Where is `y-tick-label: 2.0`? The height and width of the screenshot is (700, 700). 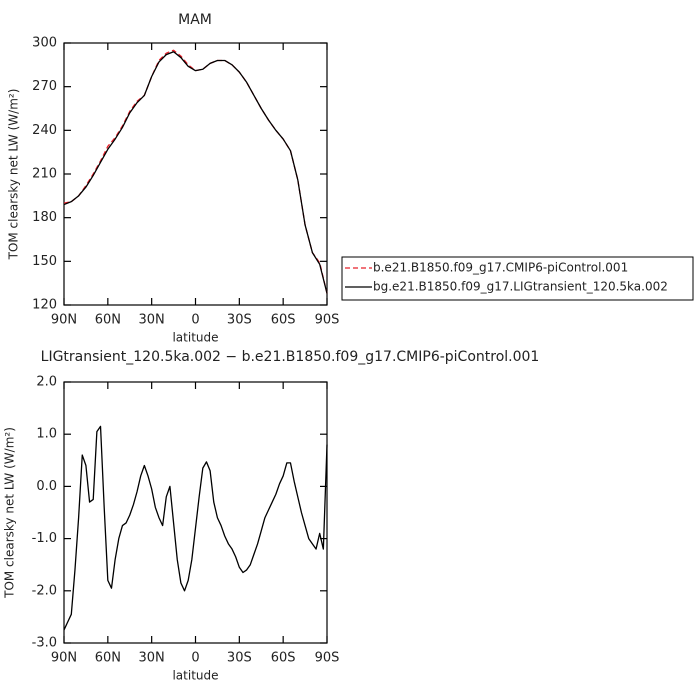 y-tick-label: 2.0 is located at coordinates (46, 382).